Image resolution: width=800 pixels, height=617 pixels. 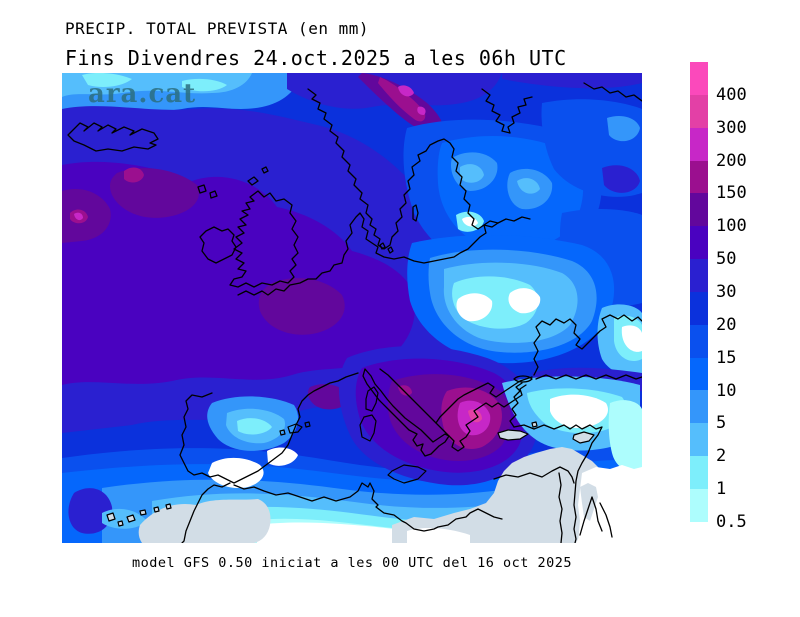 What do you see at coordinates (113, 137) in the screenshot?
I see `coast-iceland` at bounding box center [113, 137].